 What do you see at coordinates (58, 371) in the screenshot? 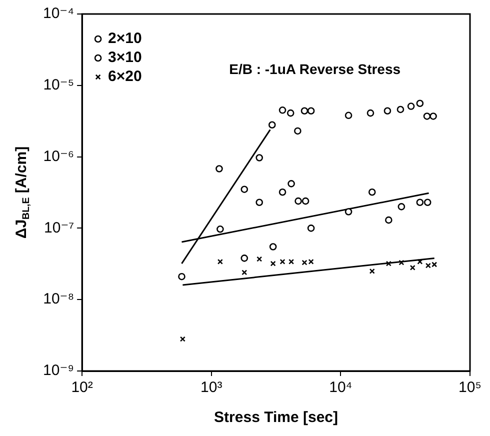
I see `y-tick-label: 10⁻⁹` at bounding box center [58, 371].